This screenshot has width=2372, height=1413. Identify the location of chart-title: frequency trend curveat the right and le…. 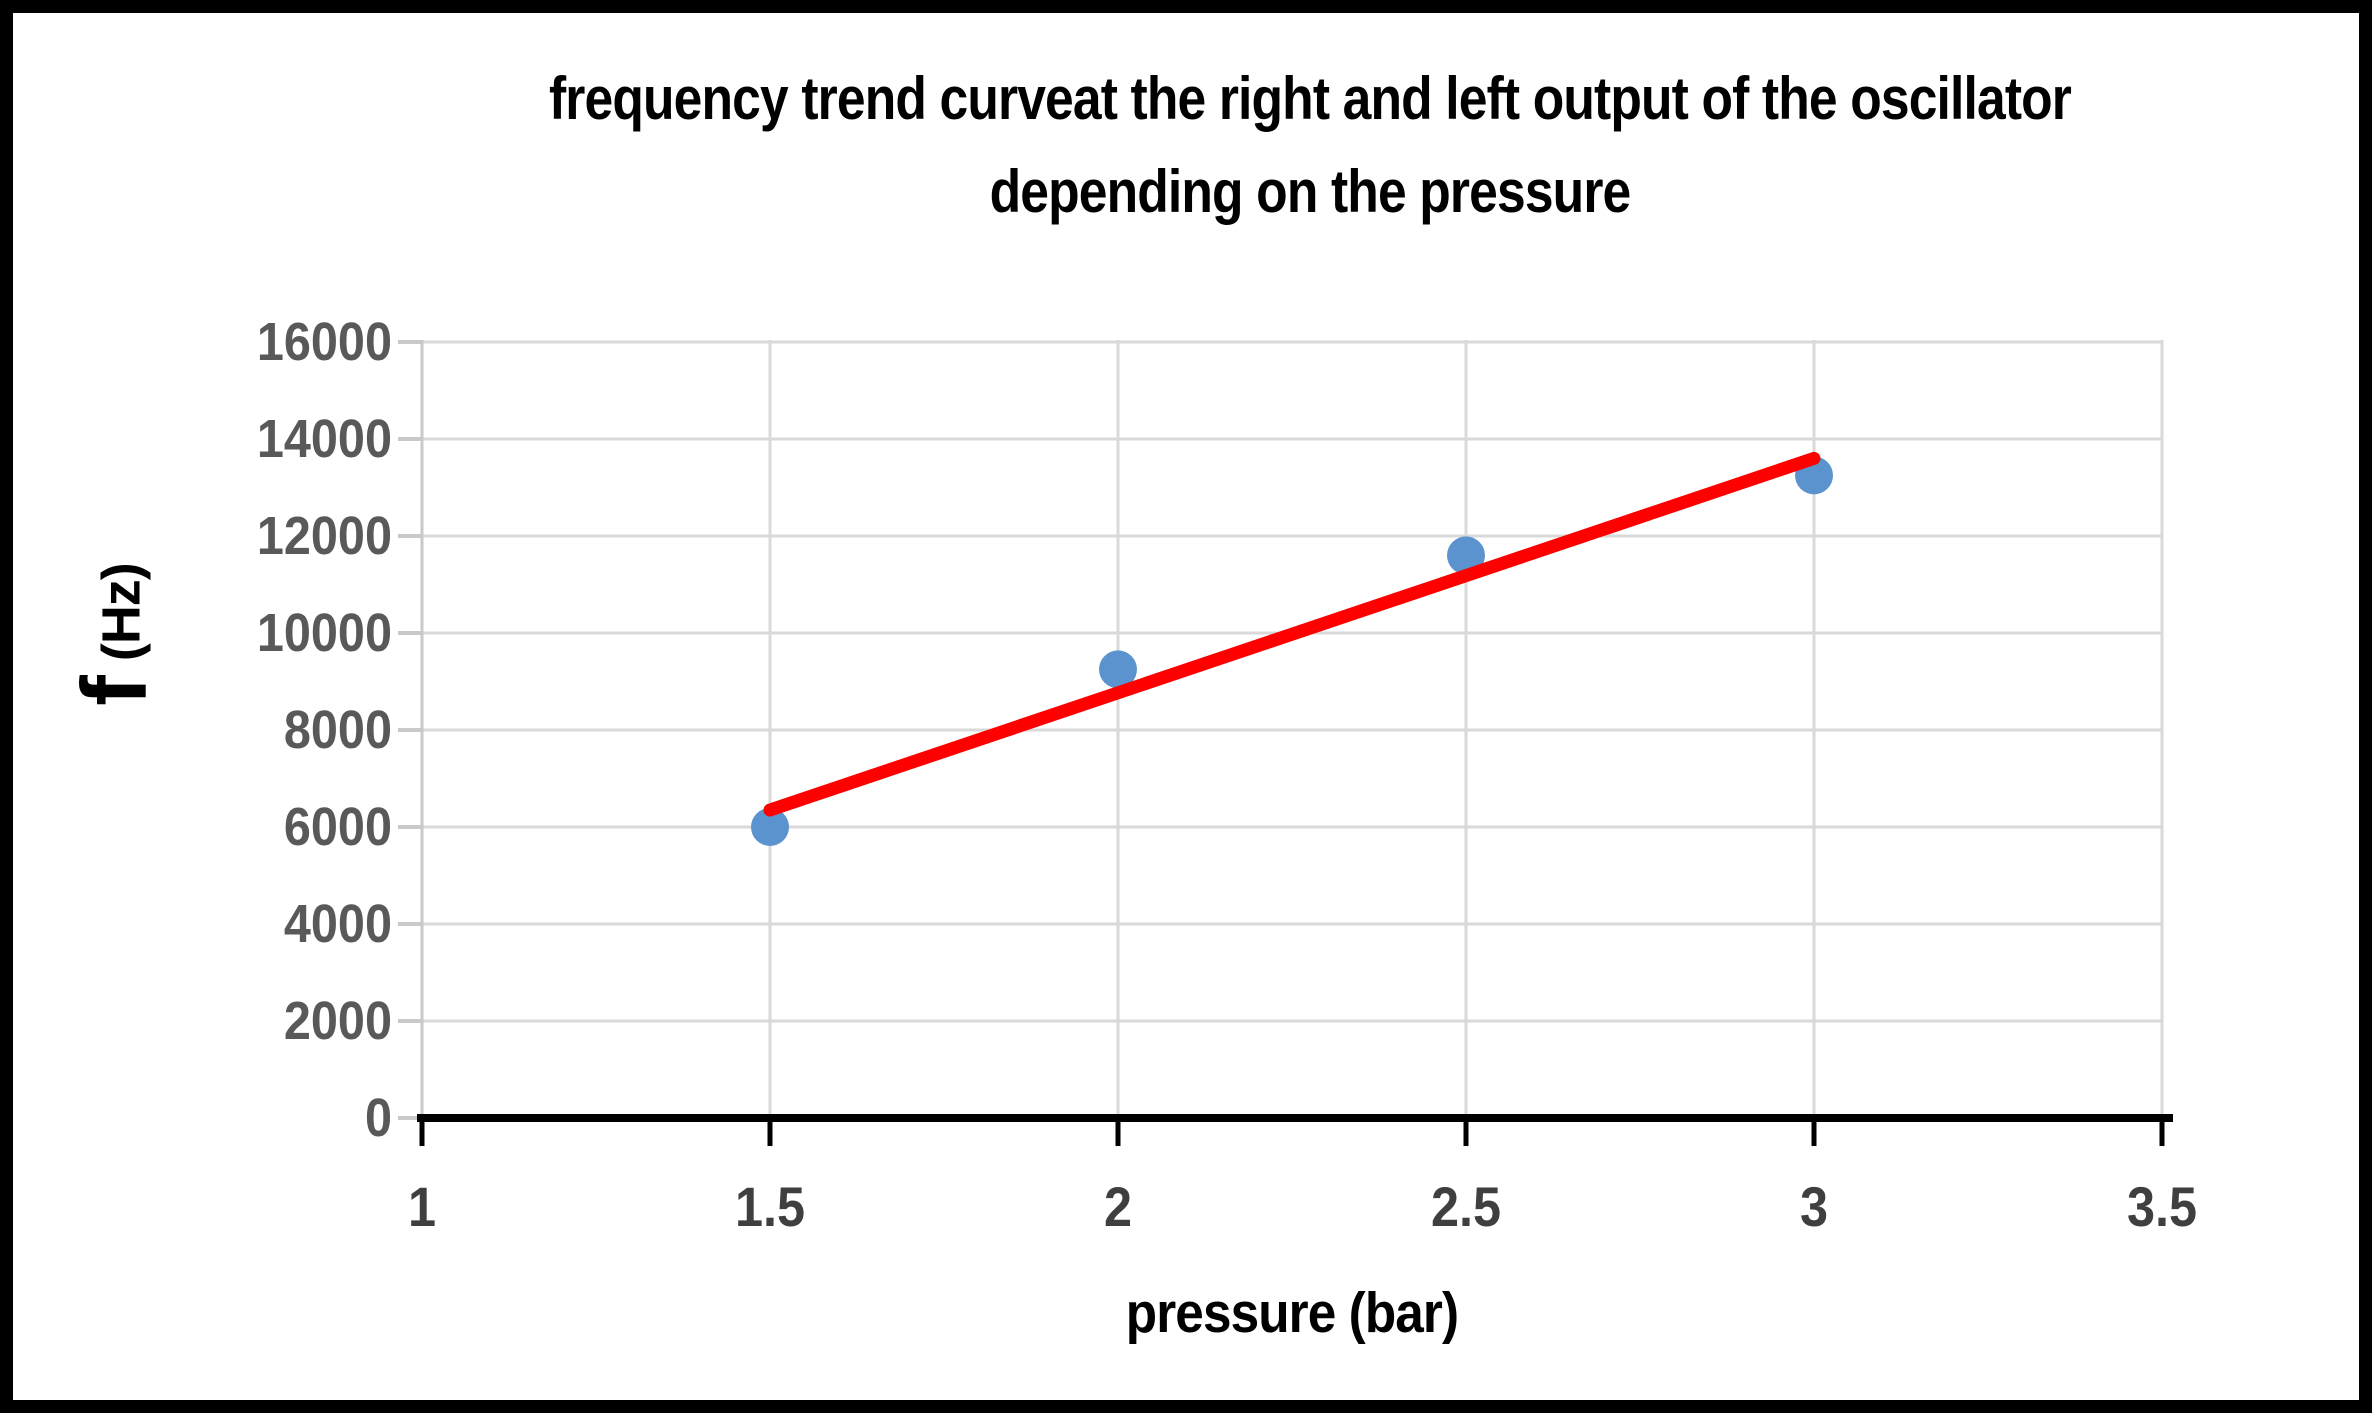
(1310, 145).